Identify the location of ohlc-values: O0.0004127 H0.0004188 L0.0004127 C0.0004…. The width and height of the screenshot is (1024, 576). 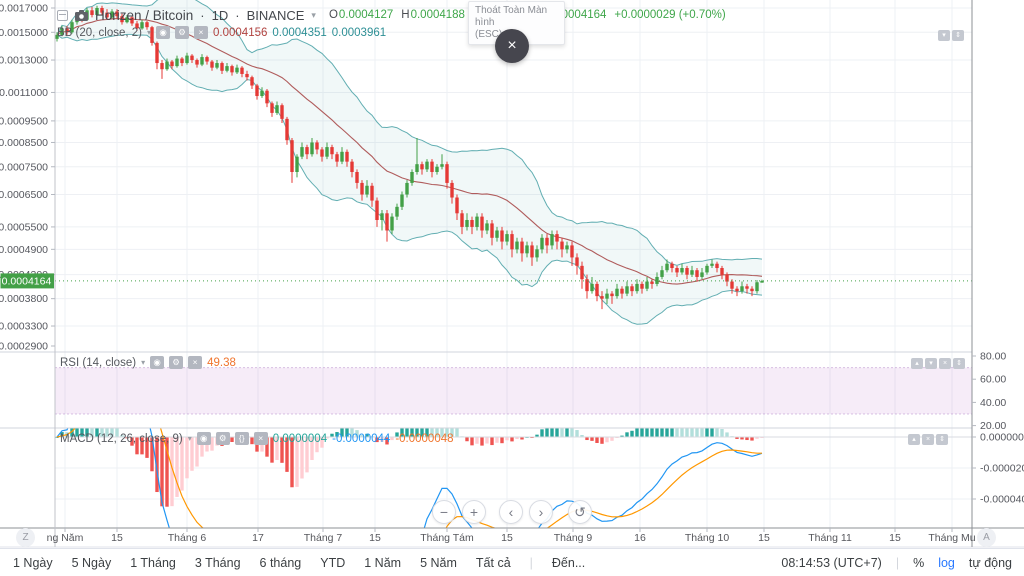
(527, 15).